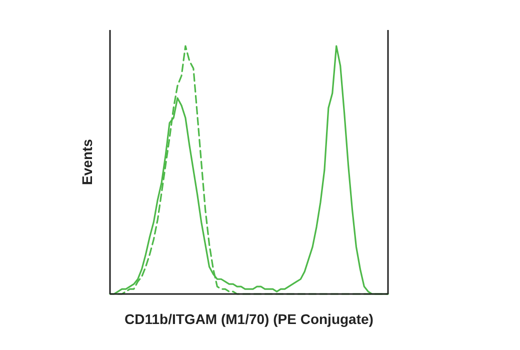 This screenshot has width=520, height=350. Describe the element at coordinates (249, 319) in the screenshot. I see `x-axis-title: CD11b/ITGAM (M1/70) (PE Conjugate)` at that location.